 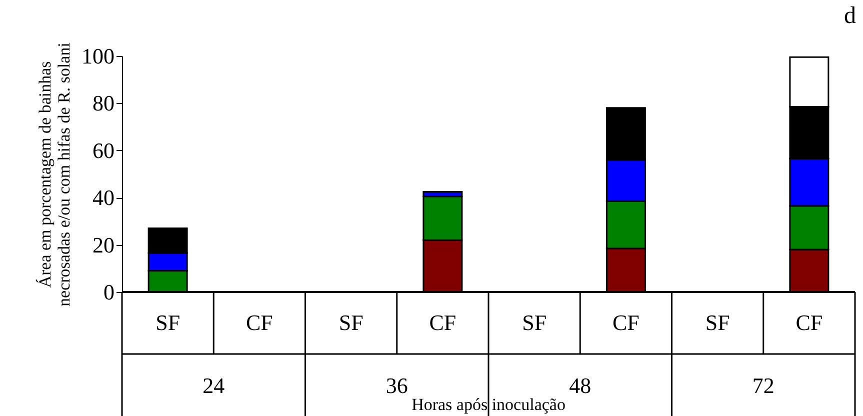 I want to click on text: 72, so click(x=763, y=385).